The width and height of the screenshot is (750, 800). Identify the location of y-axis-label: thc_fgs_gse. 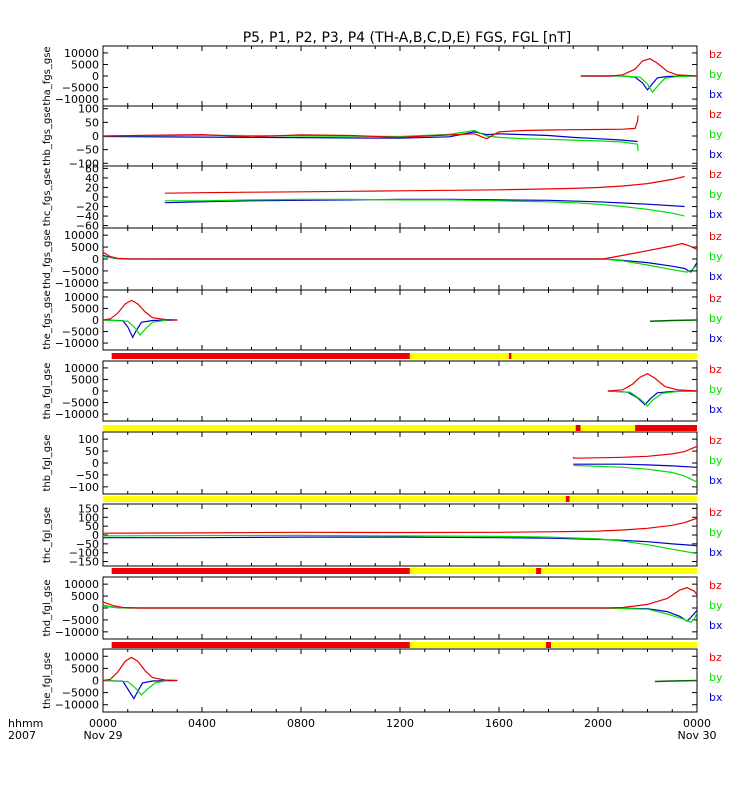
(47, 197).